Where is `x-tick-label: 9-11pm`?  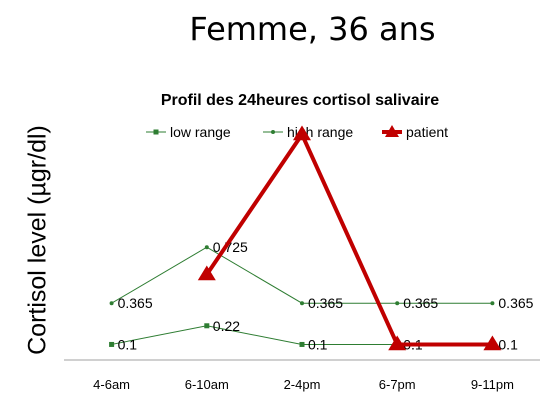 x-tick-label: 9-11pm is located at coordinates (492, 384).